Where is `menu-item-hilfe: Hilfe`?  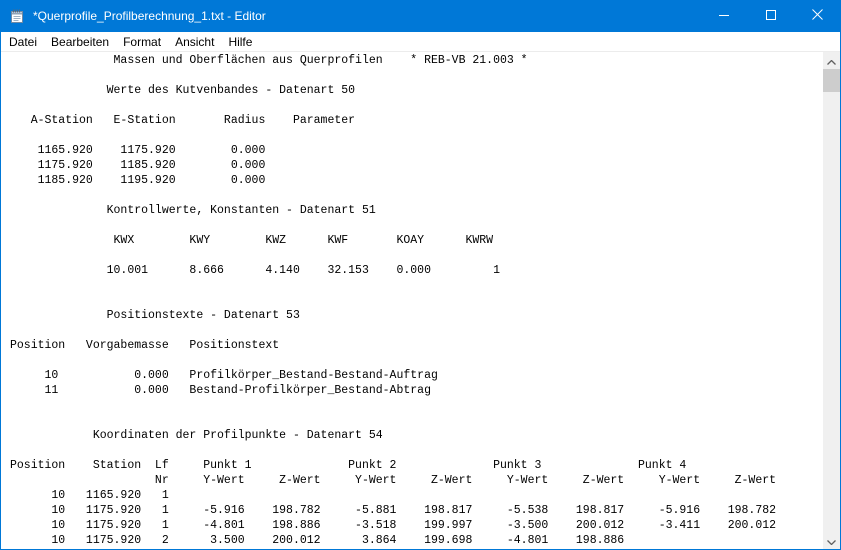
menu-item-hilfe: Hilfe is located at coordinates (240, 41).